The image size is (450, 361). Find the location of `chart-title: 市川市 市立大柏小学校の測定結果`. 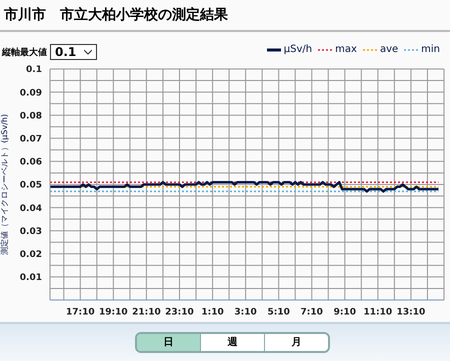

chart-title: 市川市 市立大柏小学校の測定結果 is located at coordinates (116, 15).